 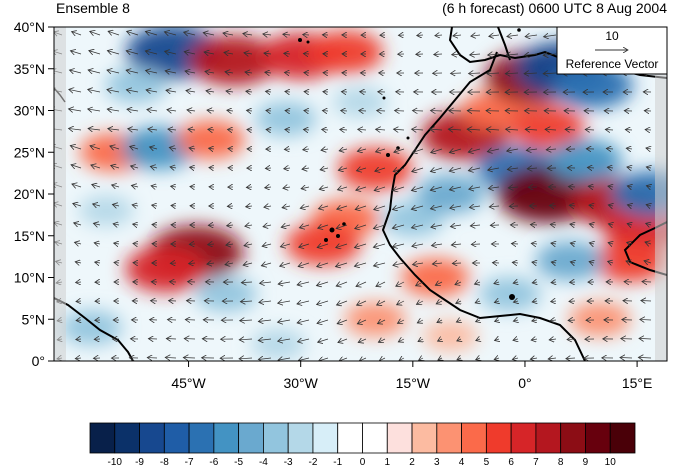 What do you see at coordinates (29, 236) in the screenshot?
I see `lat-tick-label: 15°N` at bounding box center [29, 236].